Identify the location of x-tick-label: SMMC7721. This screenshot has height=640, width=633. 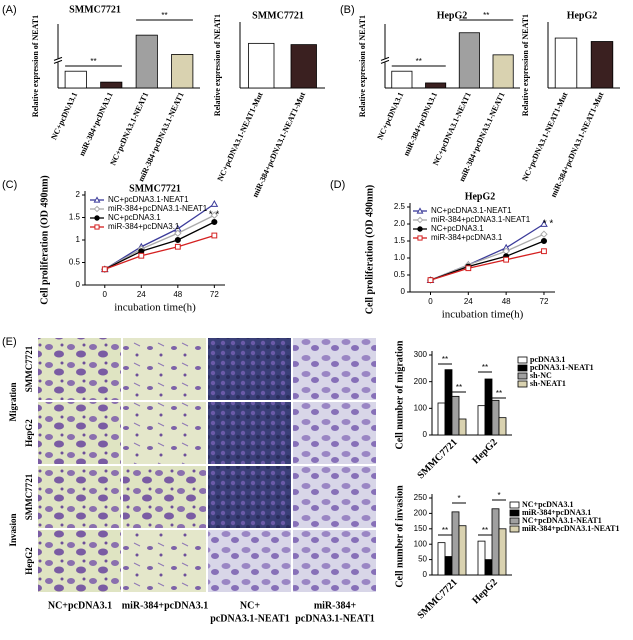
(437, 459).